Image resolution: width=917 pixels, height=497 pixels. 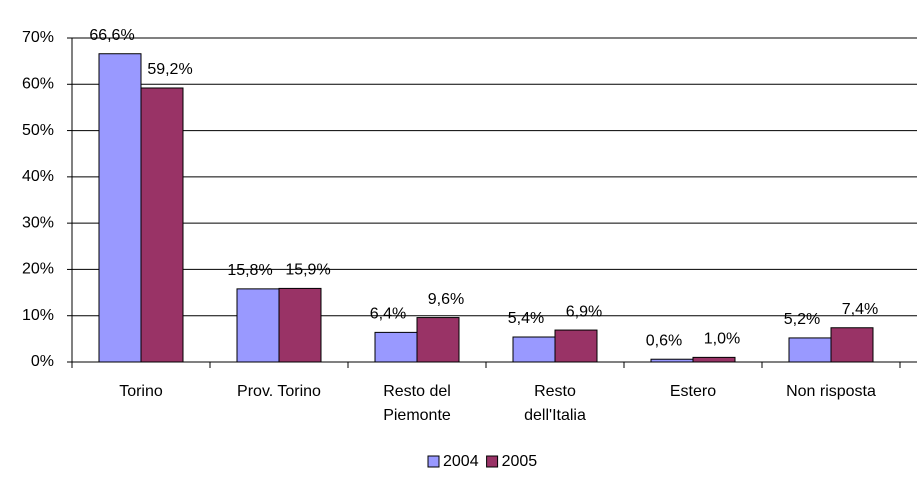 What do you see at coordinates (38, 176) in the screenshot?
I see `y-tick-label: 40%` at bounding box center [38, 176].